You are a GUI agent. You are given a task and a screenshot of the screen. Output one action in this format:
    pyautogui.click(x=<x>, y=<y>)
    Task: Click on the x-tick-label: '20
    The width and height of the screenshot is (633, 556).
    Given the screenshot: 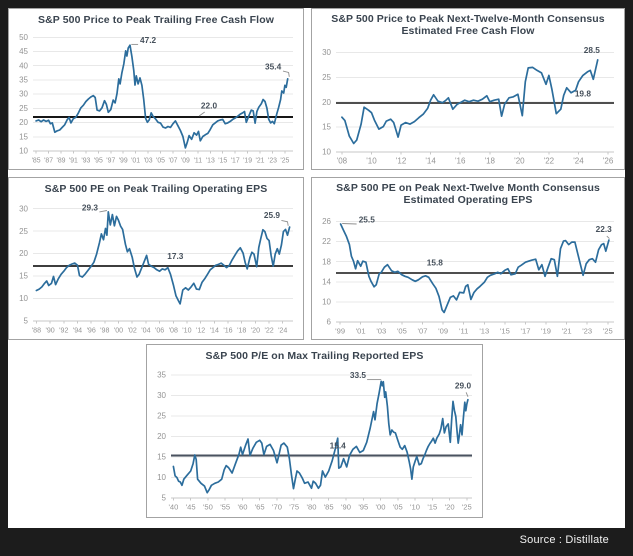 What is the action you would take?
    pyautogui.click(x=255, y=331)
    